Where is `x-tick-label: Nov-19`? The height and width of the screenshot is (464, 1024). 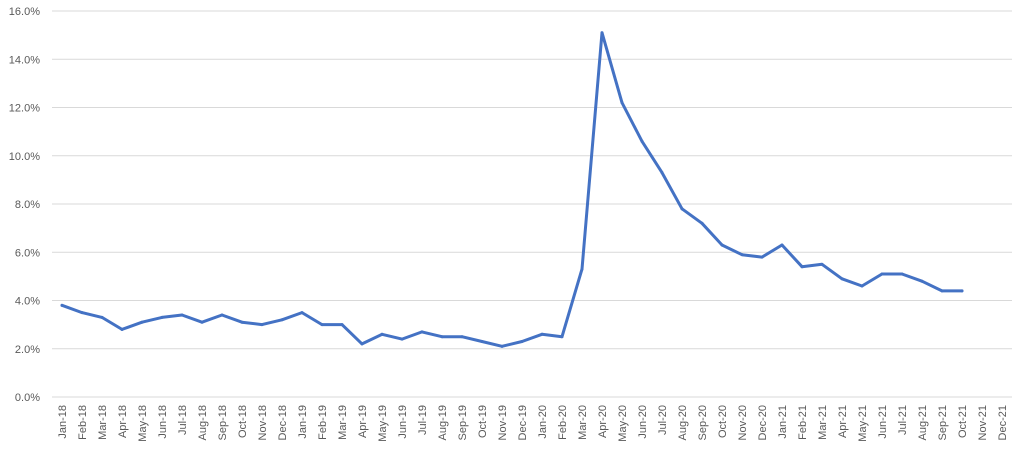
x-tick-label: Nov-19 is located at coordinates (503, 422).